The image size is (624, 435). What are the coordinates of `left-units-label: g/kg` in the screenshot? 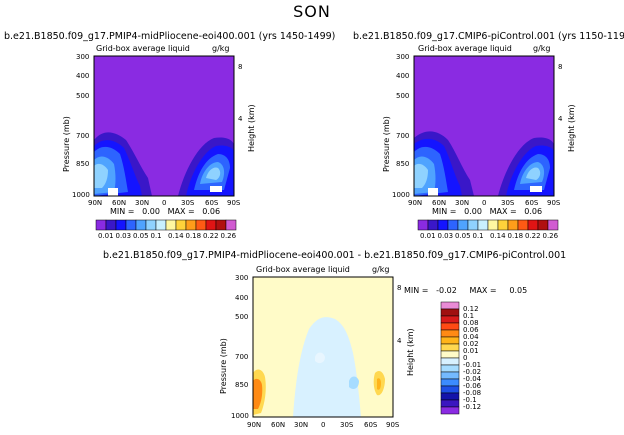 It's located at (221, 48).